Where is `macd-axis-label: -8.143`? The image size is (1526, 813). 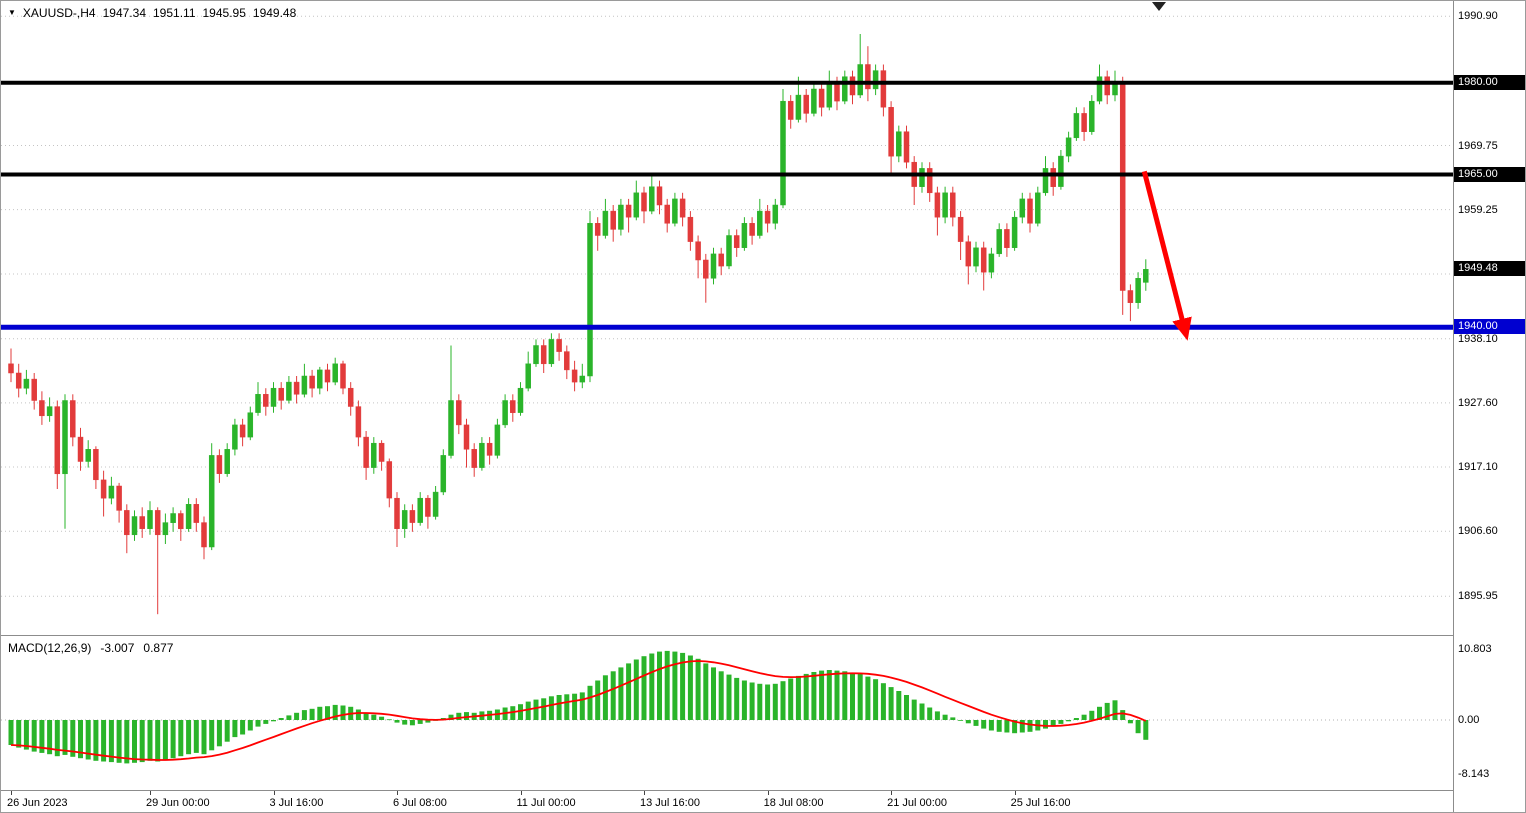 macd-axis-label: -8.143 is located at coordinates (1474, 773).